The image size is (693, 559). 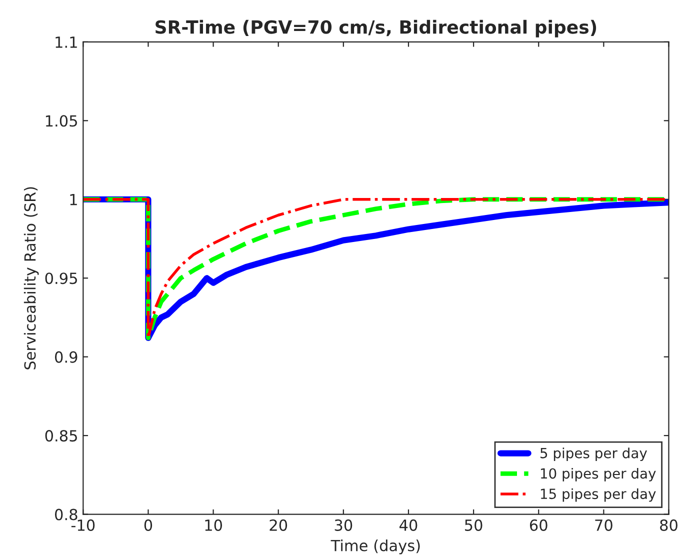 I want to click on x-tick-label: 0, so click(x=148, y=525).